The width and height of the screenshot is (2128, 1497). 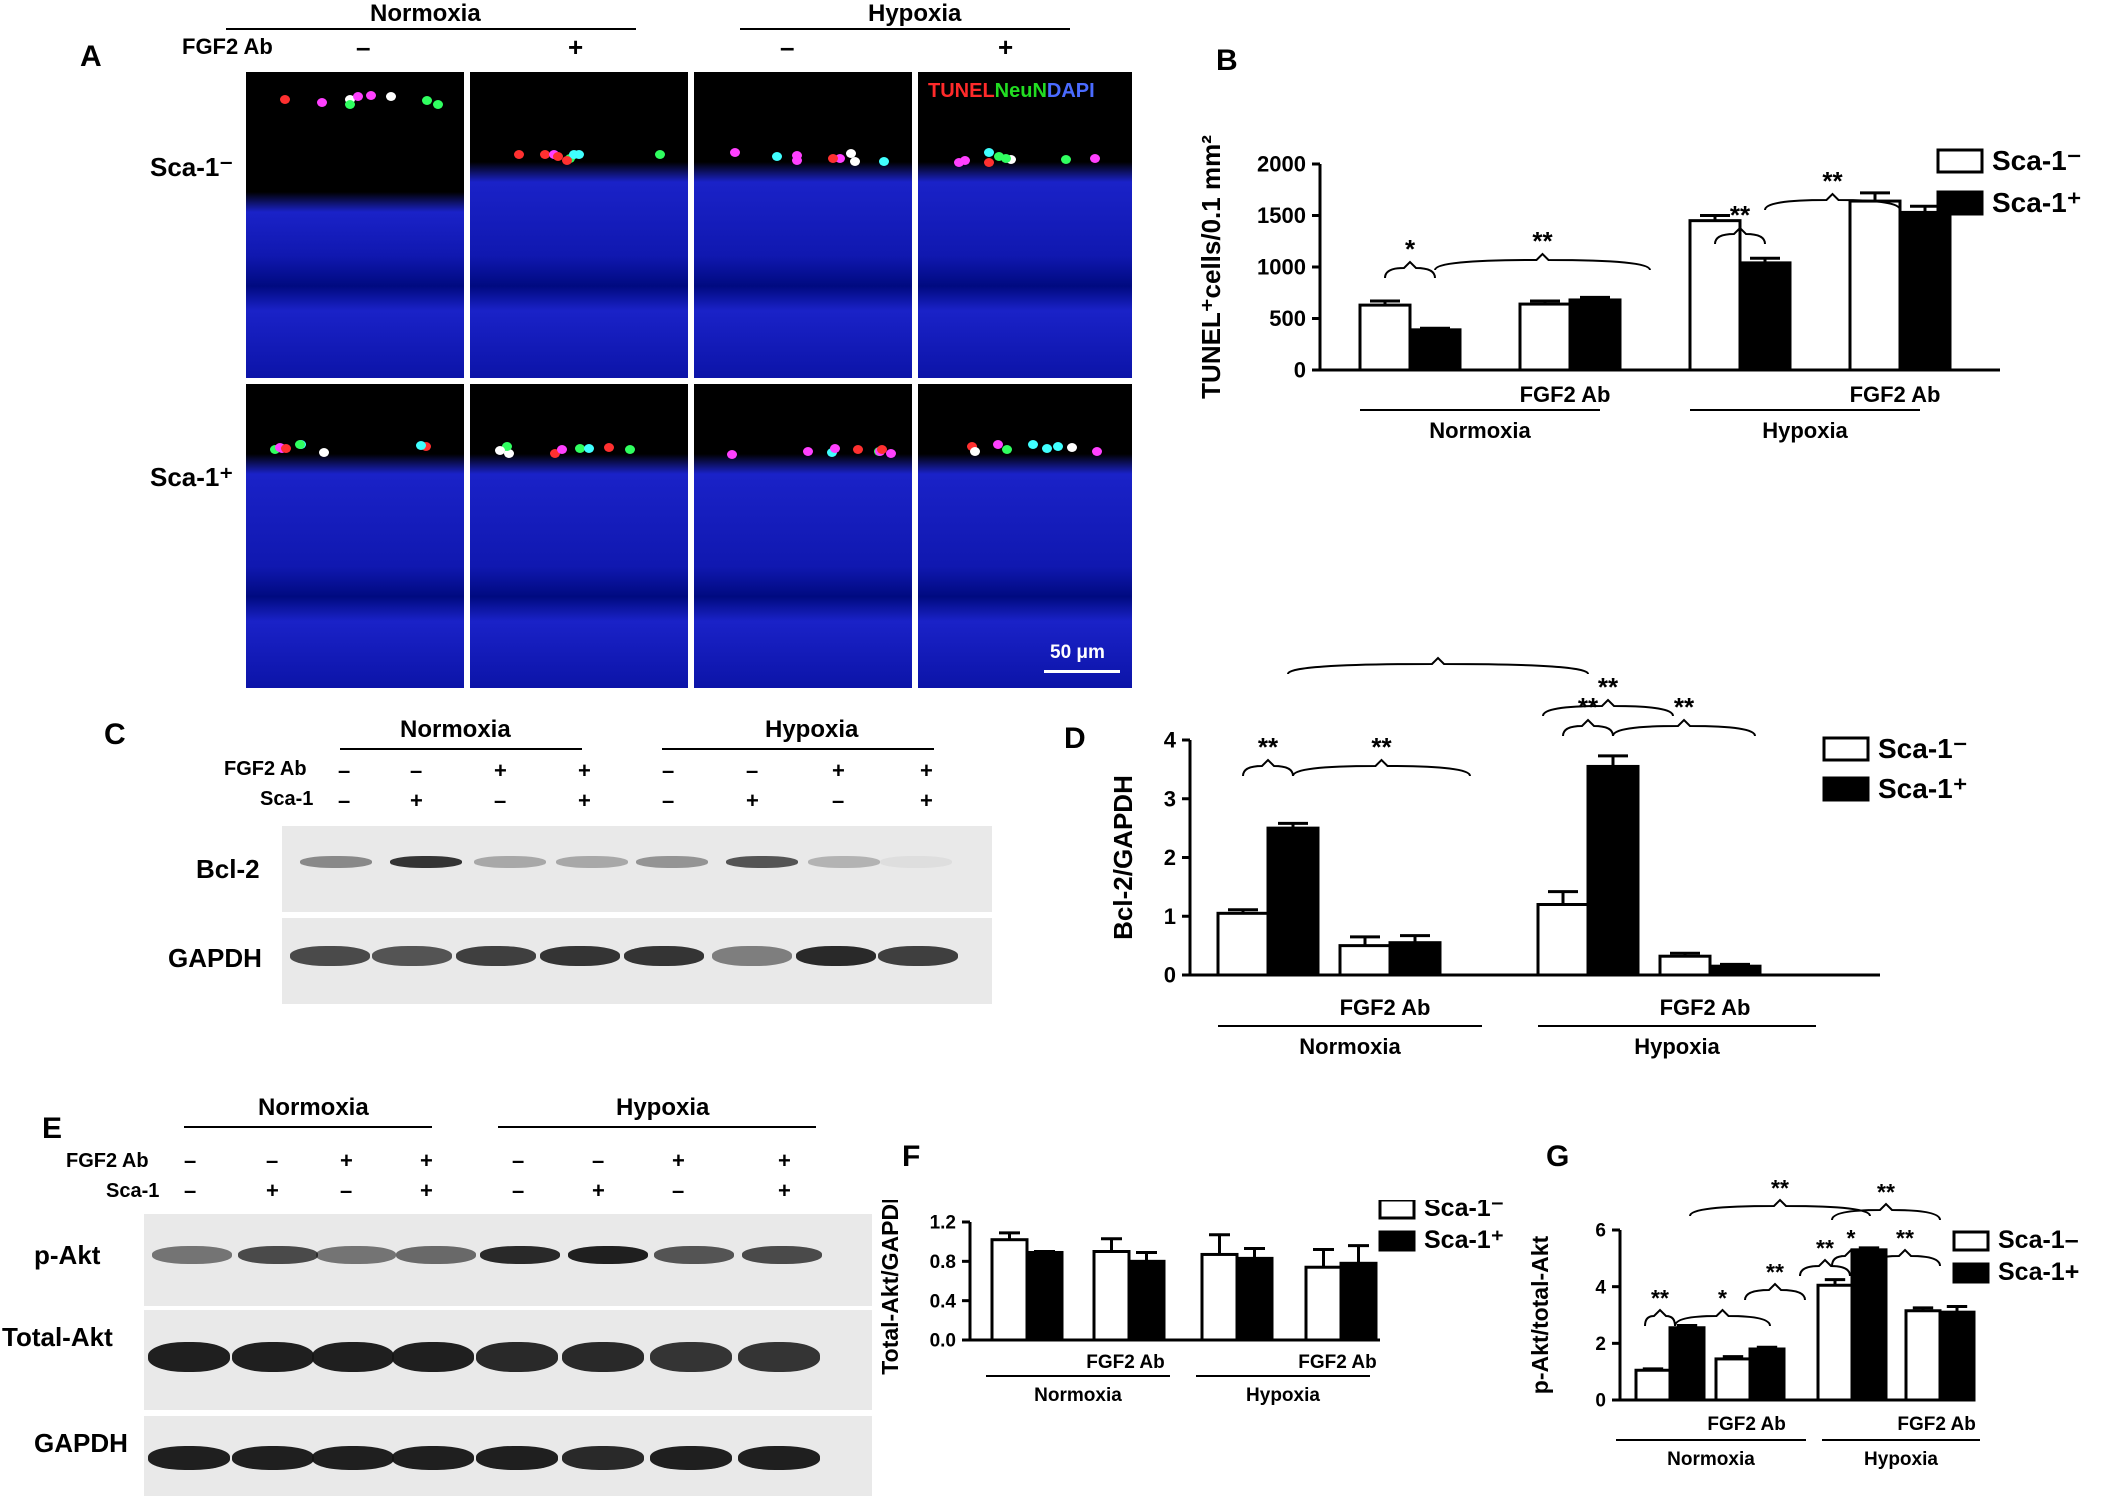 What do you see at coordinates (637, 869) in the screenshot?
I see `blot-bcl2` at bounding box center [637, 869].